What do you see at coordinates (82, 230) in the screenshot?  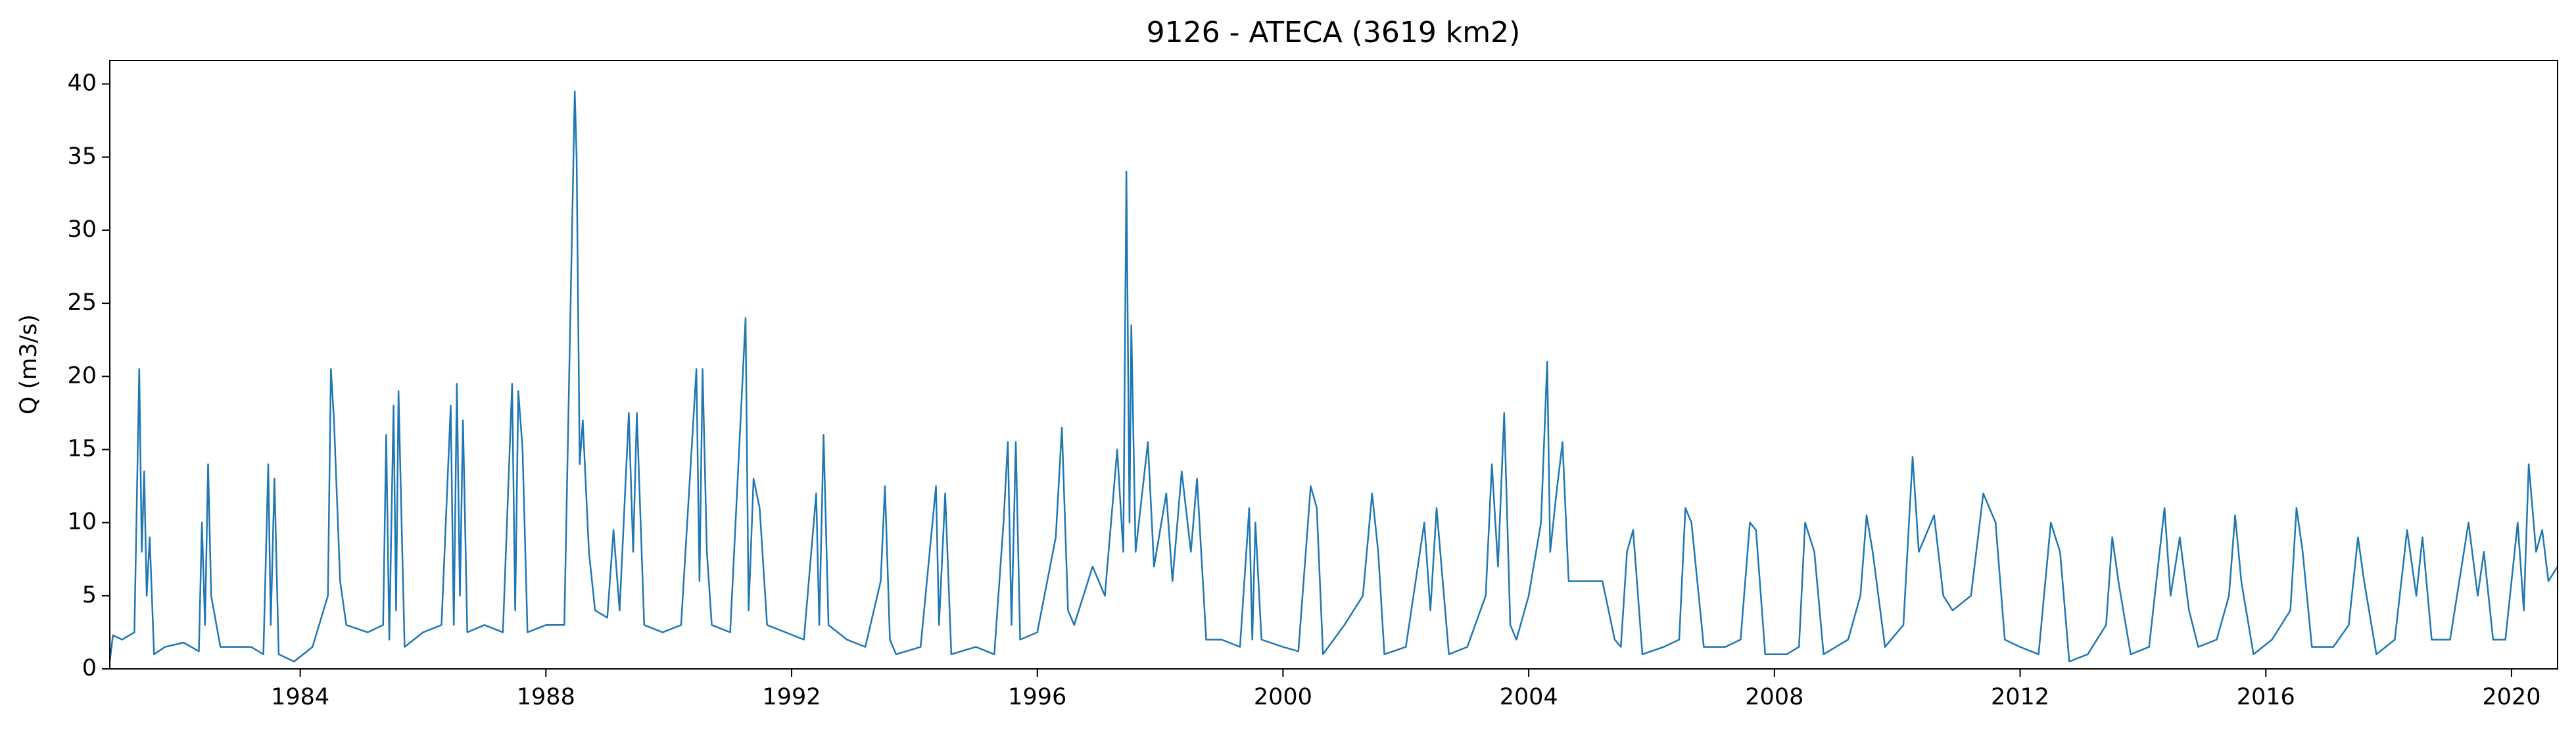 I see `y-tick-label: 30` at bounding box center [82, 230].